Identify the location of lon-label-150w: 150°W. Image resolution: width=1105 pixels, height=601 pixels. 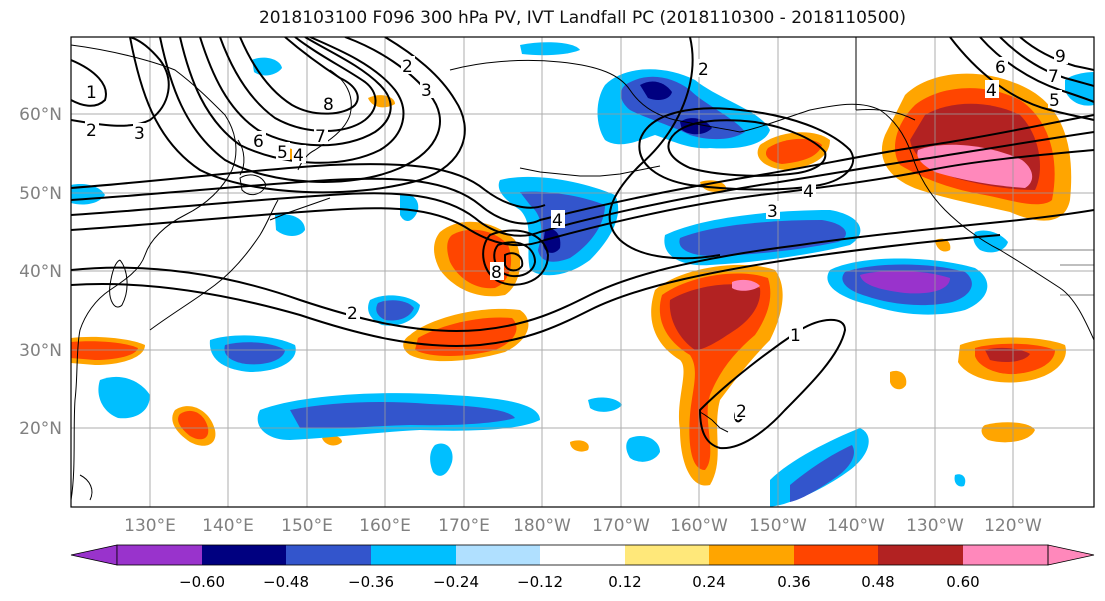
(778, 526).